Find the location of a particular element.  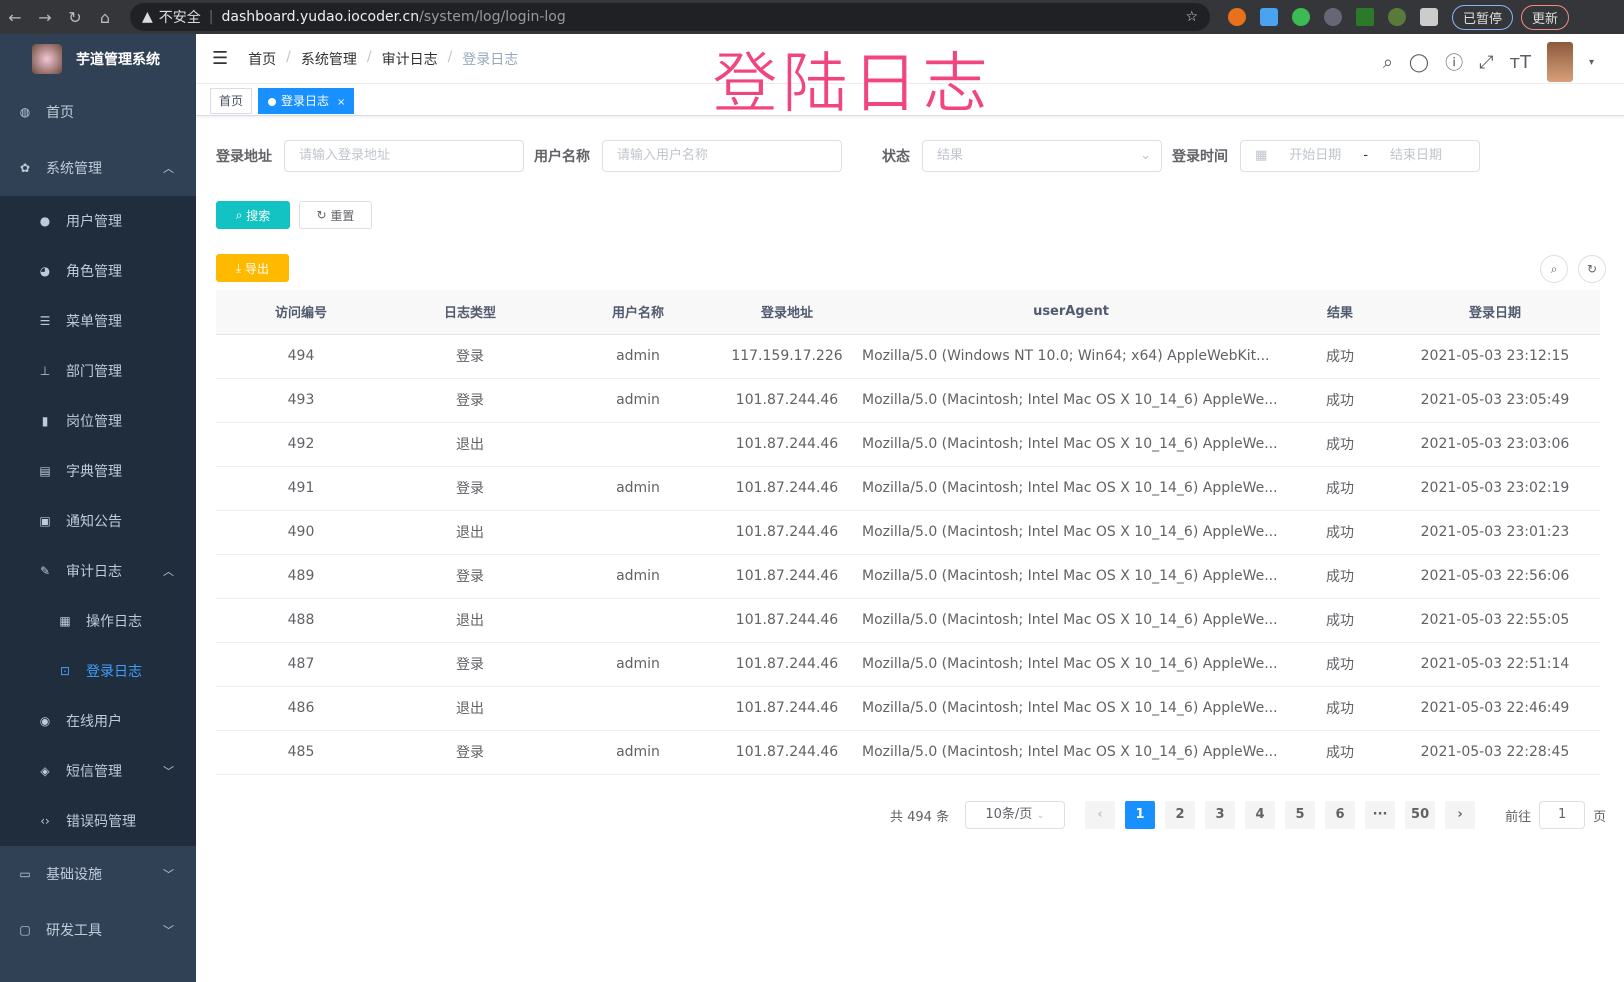

column-header: 访问编号 is located at coordinates (301, 312).